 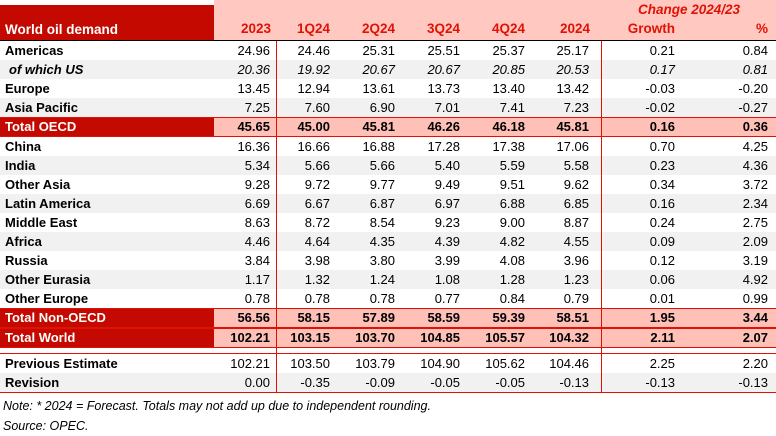 What do you see at coordinates (309, 318) in the screenshot?
I see `cell-1q24: 58.15` at bounding box center [309, 318].